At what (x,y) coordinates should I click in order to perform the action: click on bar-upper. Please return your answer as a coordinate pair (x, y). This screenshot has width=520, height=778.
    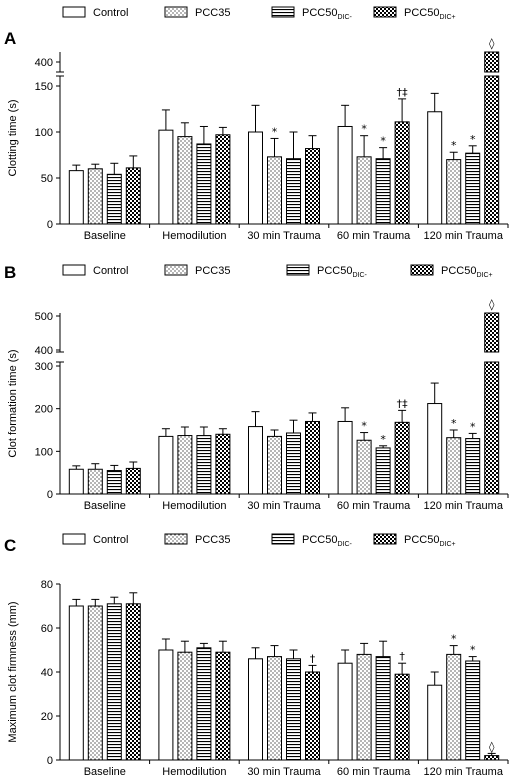
    Looking at the image, I should click on (492, 62).